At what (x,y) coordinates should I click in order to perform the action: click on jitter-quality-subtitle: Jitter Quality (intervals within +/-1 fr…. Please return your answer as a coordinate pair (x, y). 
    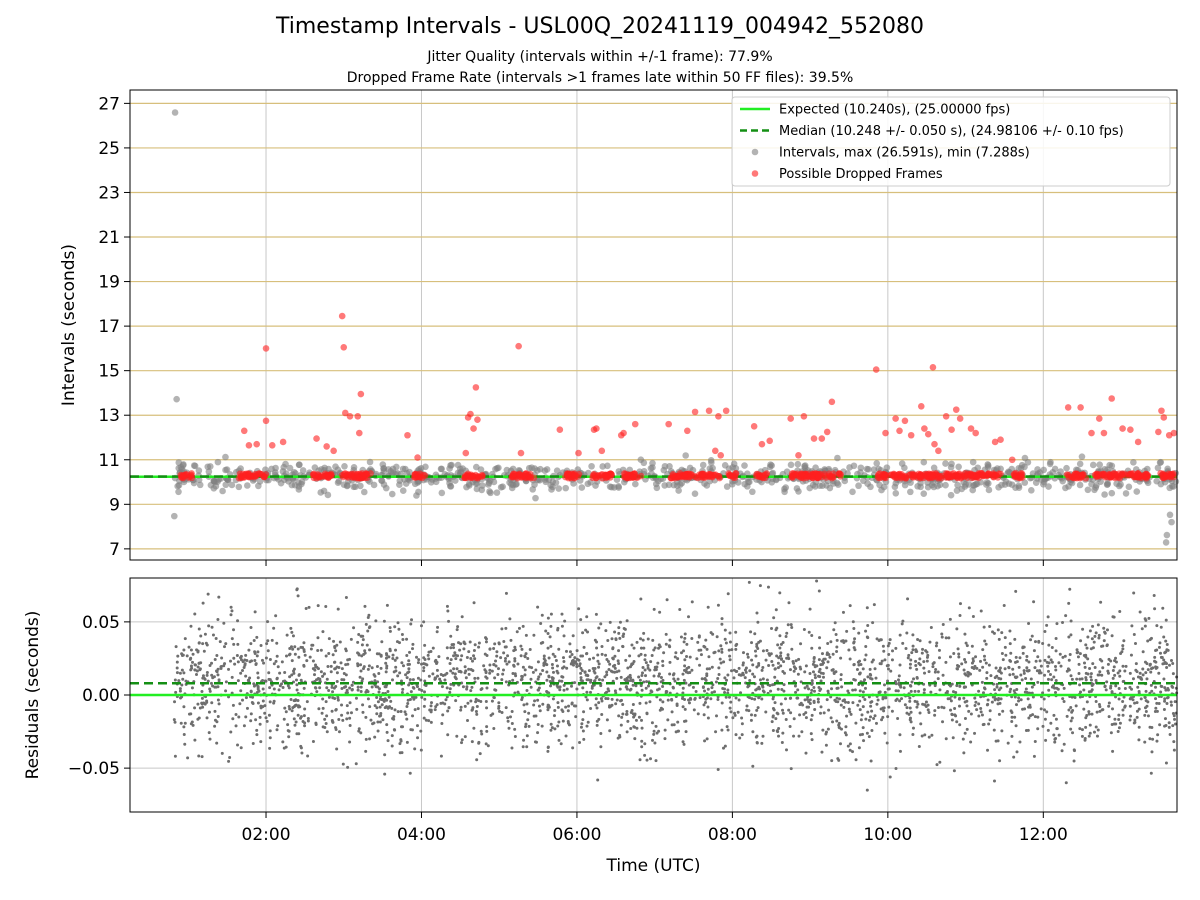
    Looking at the image, I should click on (600, 57).